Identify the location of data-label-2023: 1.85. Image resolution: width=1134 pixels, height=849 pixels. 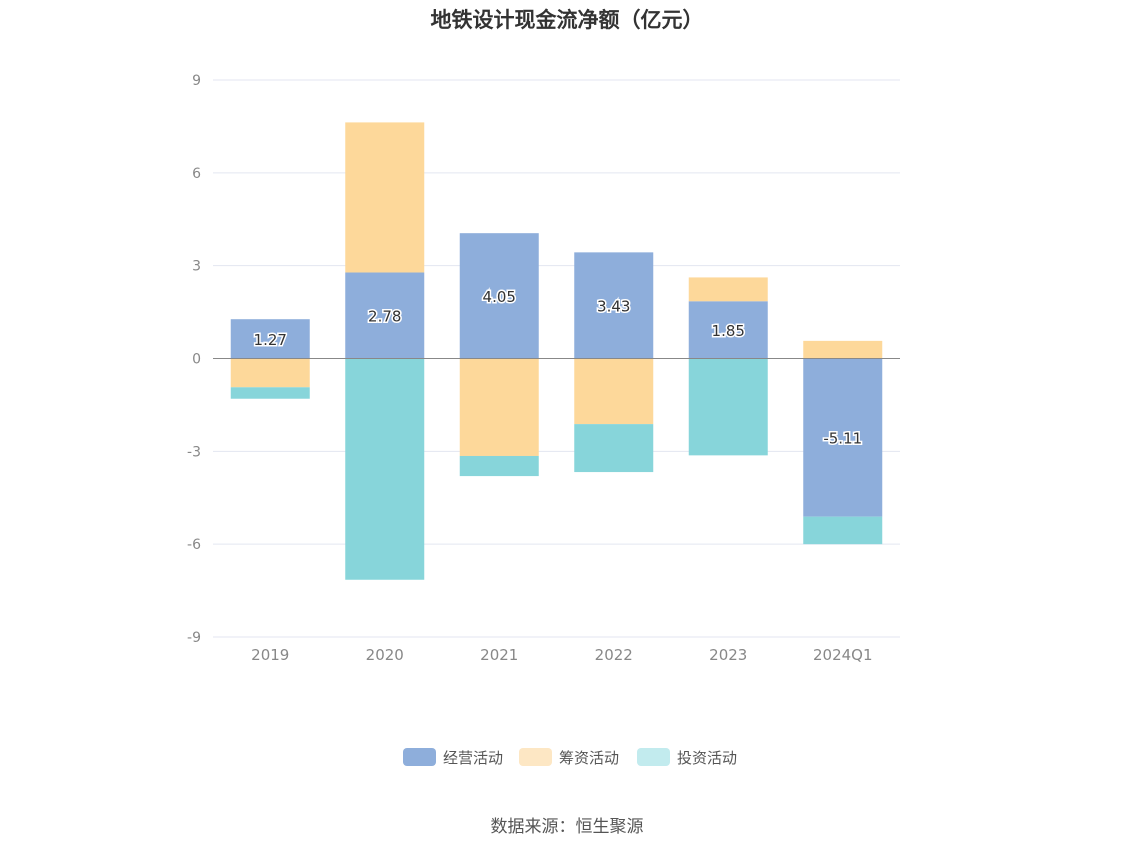
(728, 331).